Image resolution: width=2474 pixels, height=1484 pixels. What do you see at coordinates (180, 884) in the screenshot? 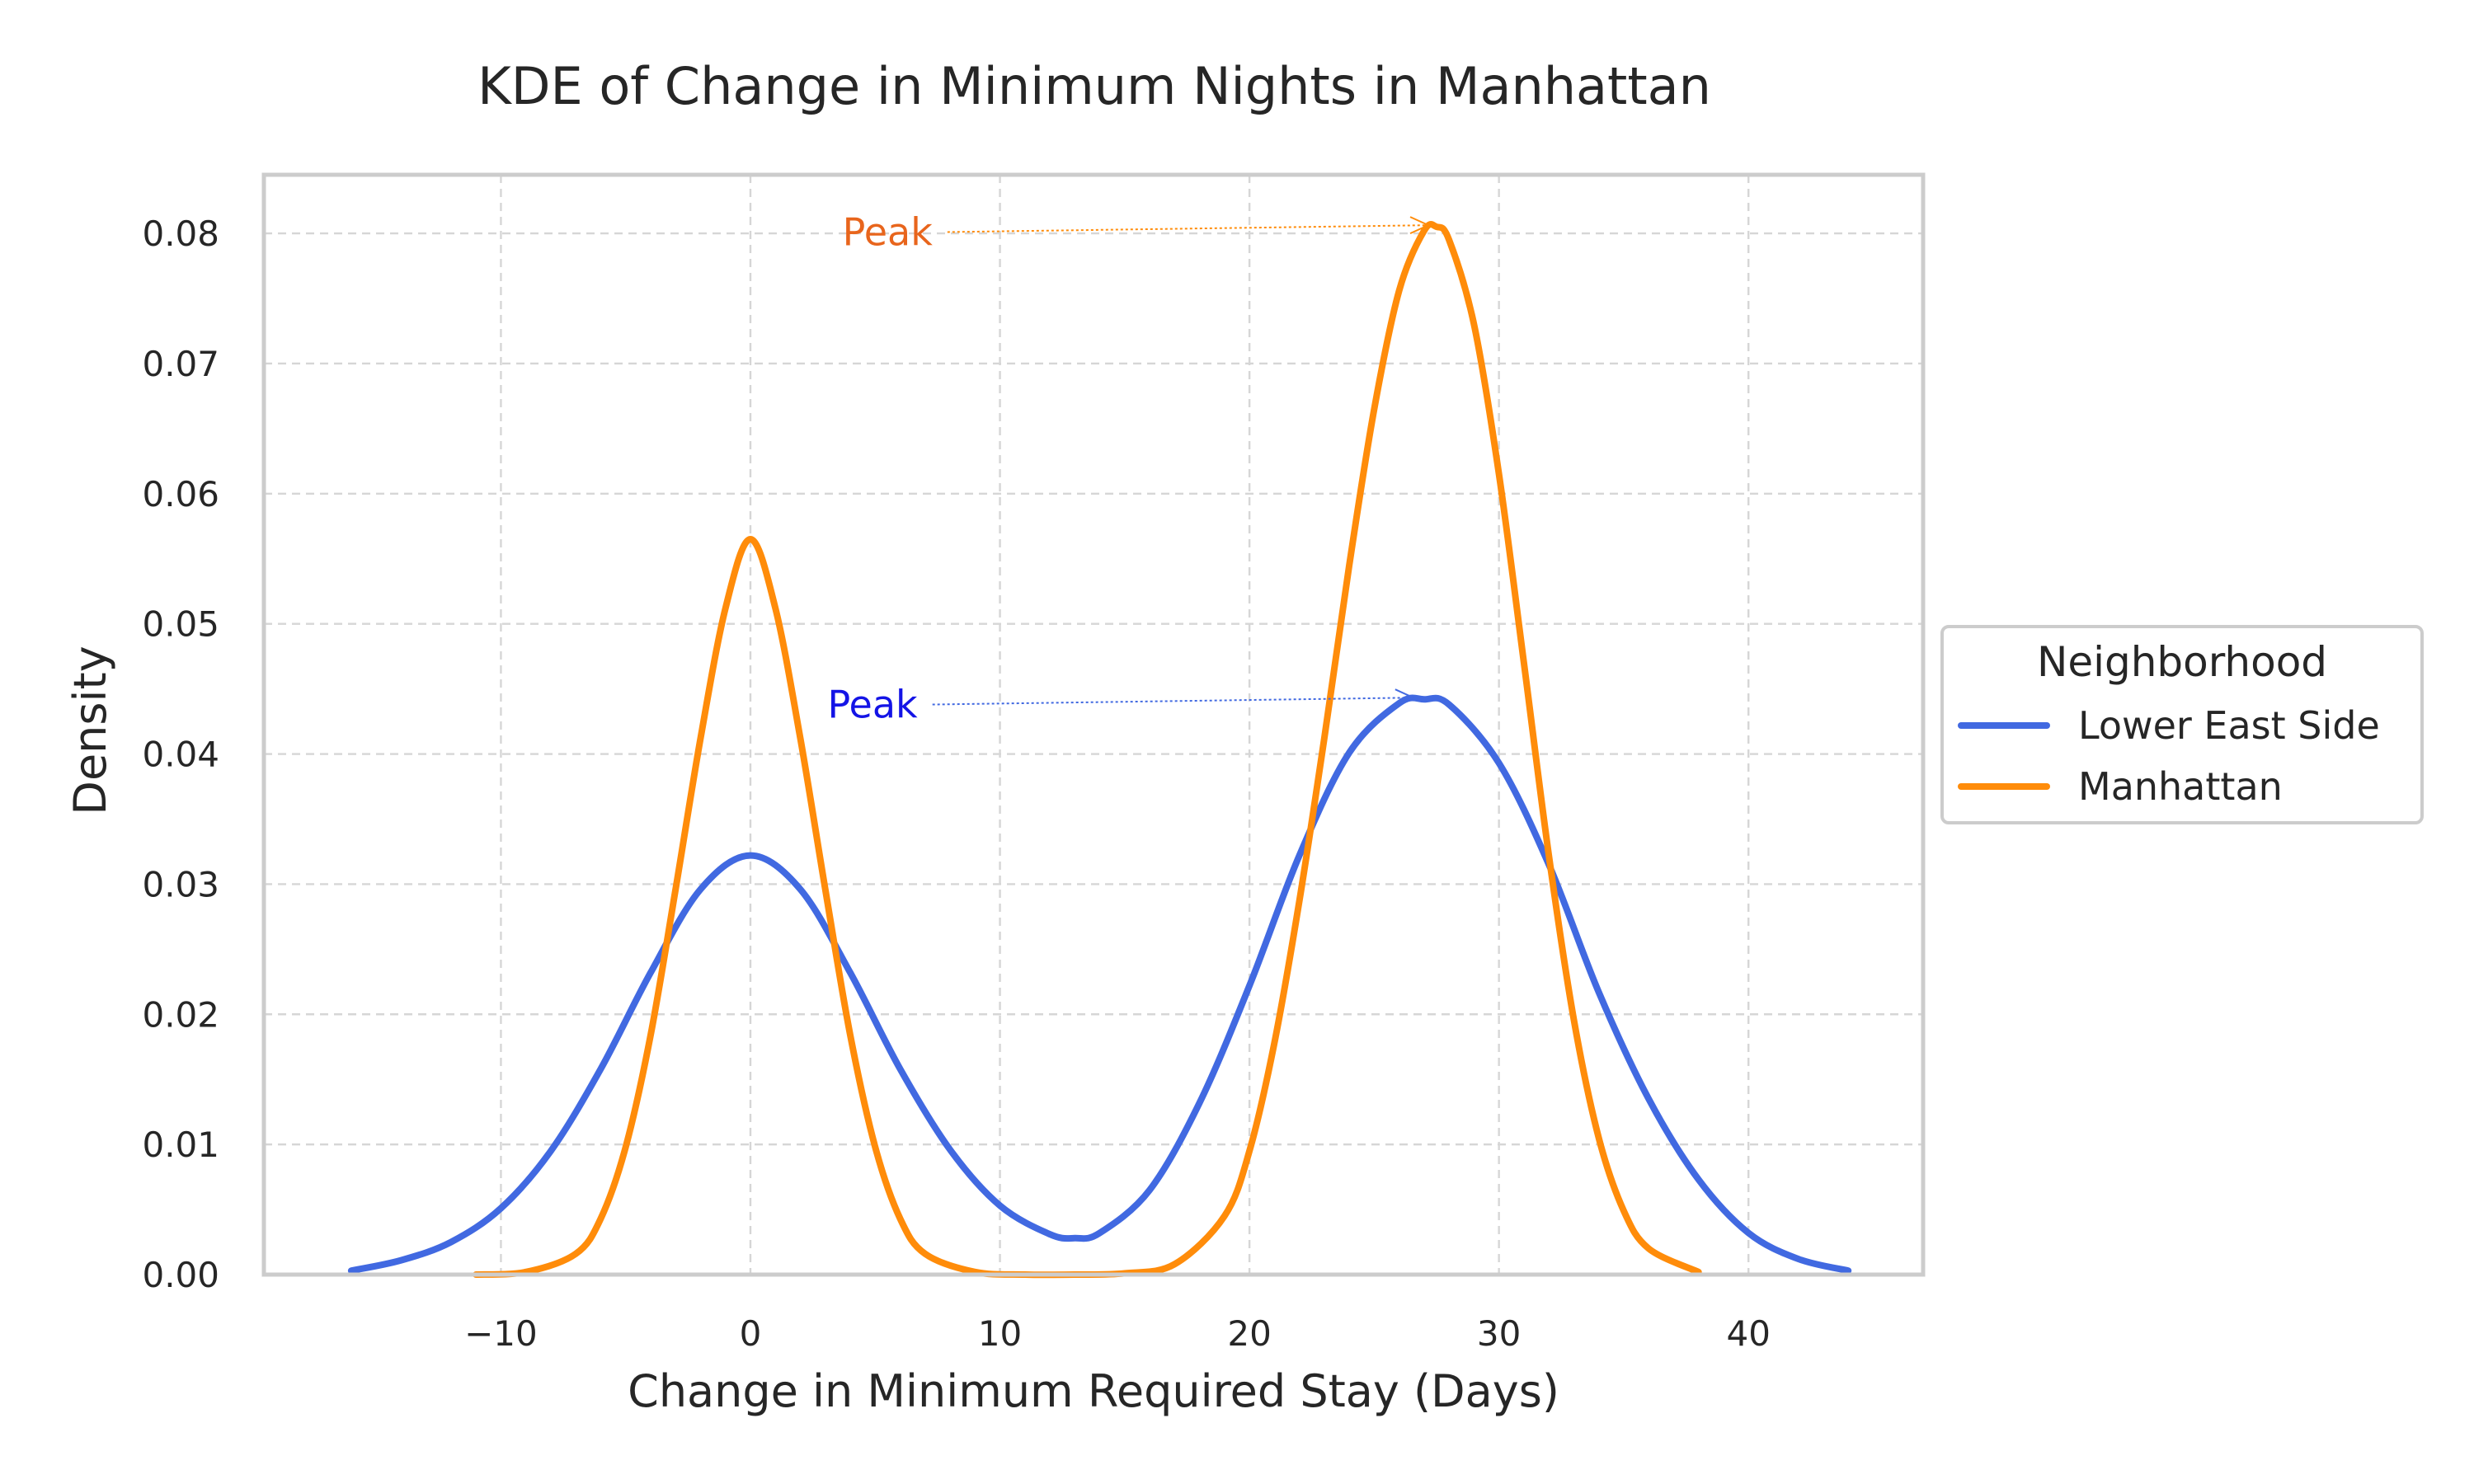
I see `y-tick-label: 0.03` at bounding box center [180, 884].